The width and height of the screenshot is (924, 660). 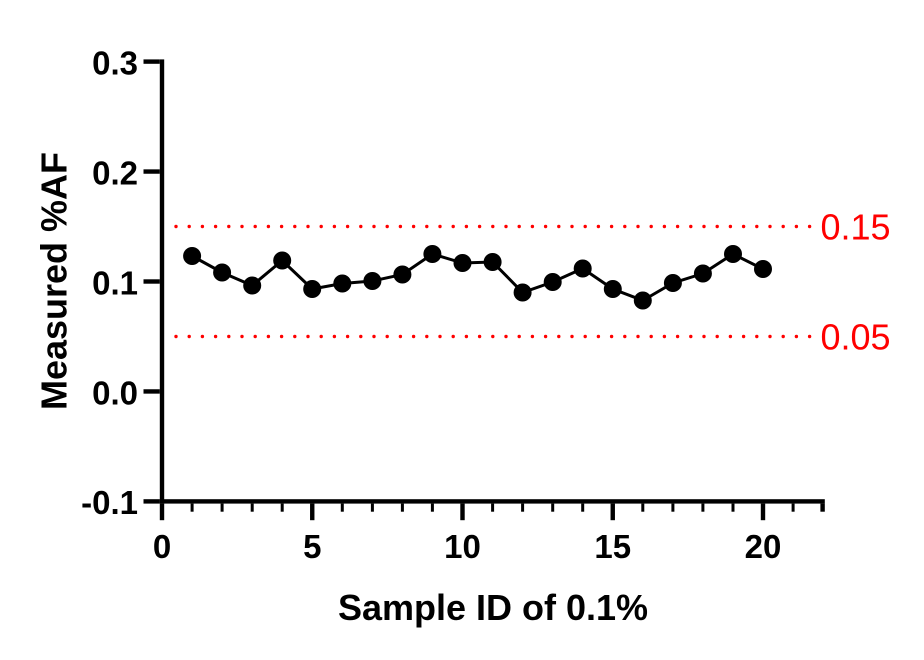 What do you see at coordinates (312, 546) in the screenshot?
I see `svg-text: 5` at bounding box center [312, 546].